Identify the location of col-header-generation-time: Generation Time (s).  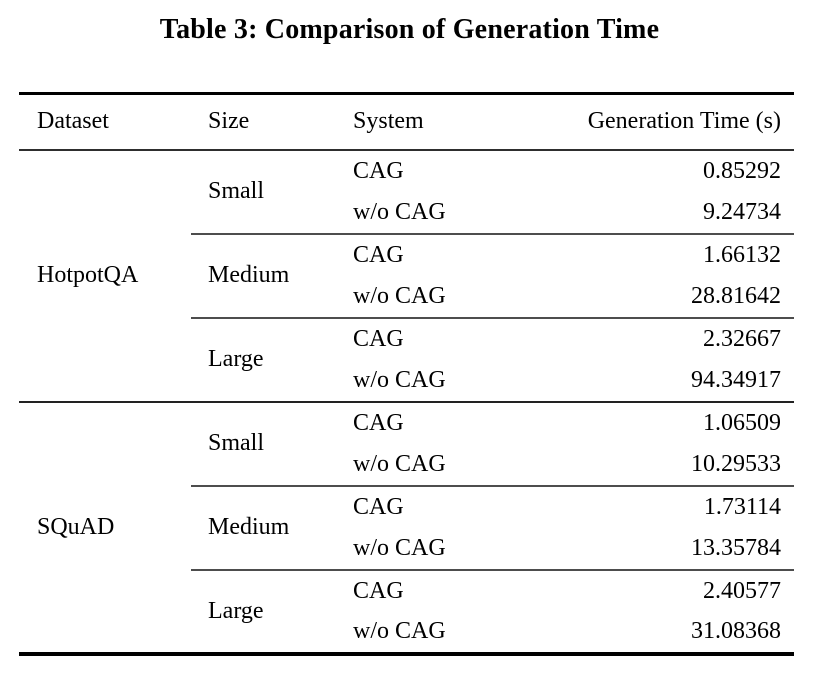
(677, 122).